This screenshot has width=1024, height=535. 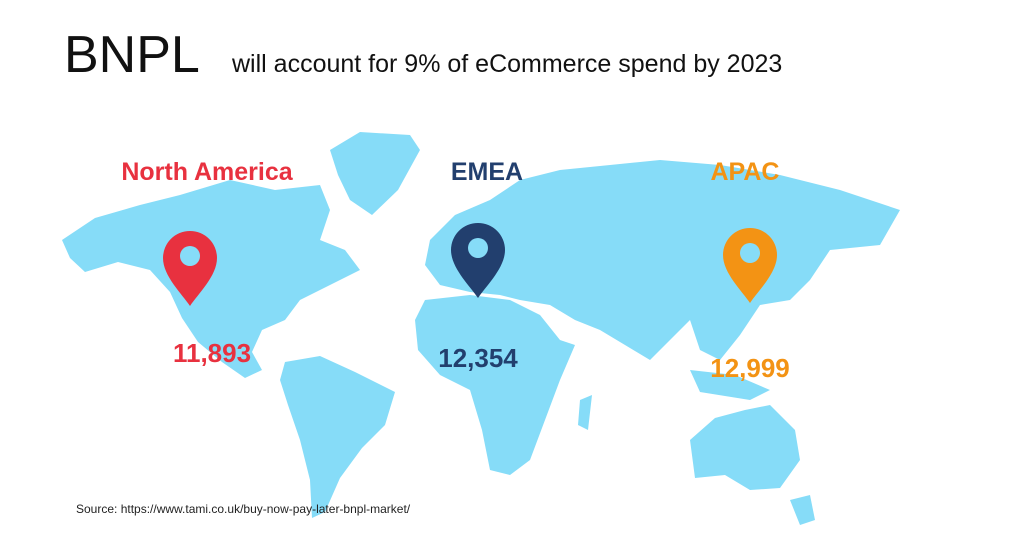 What do you see at coordinates (212, 353) in the screenshot?
I see `region-value: 11,893` at bounding box center [212, 353].